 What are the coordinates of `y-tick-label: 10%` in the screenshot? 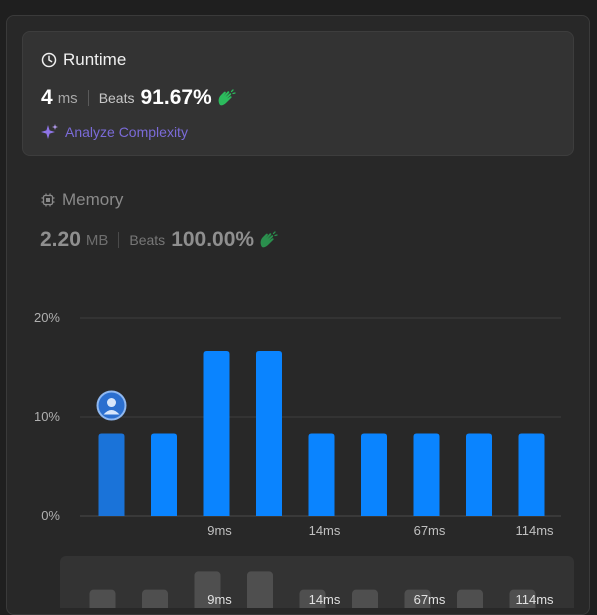 It's located at (47, 416).